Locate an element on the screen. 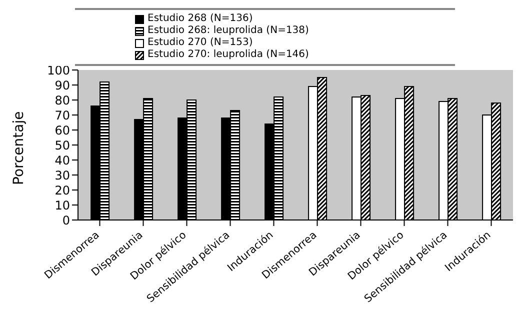 Image resolution: width=529 pixels, height=330 pixels. y-tick-label: 20 is located at coordinates (62, 190).